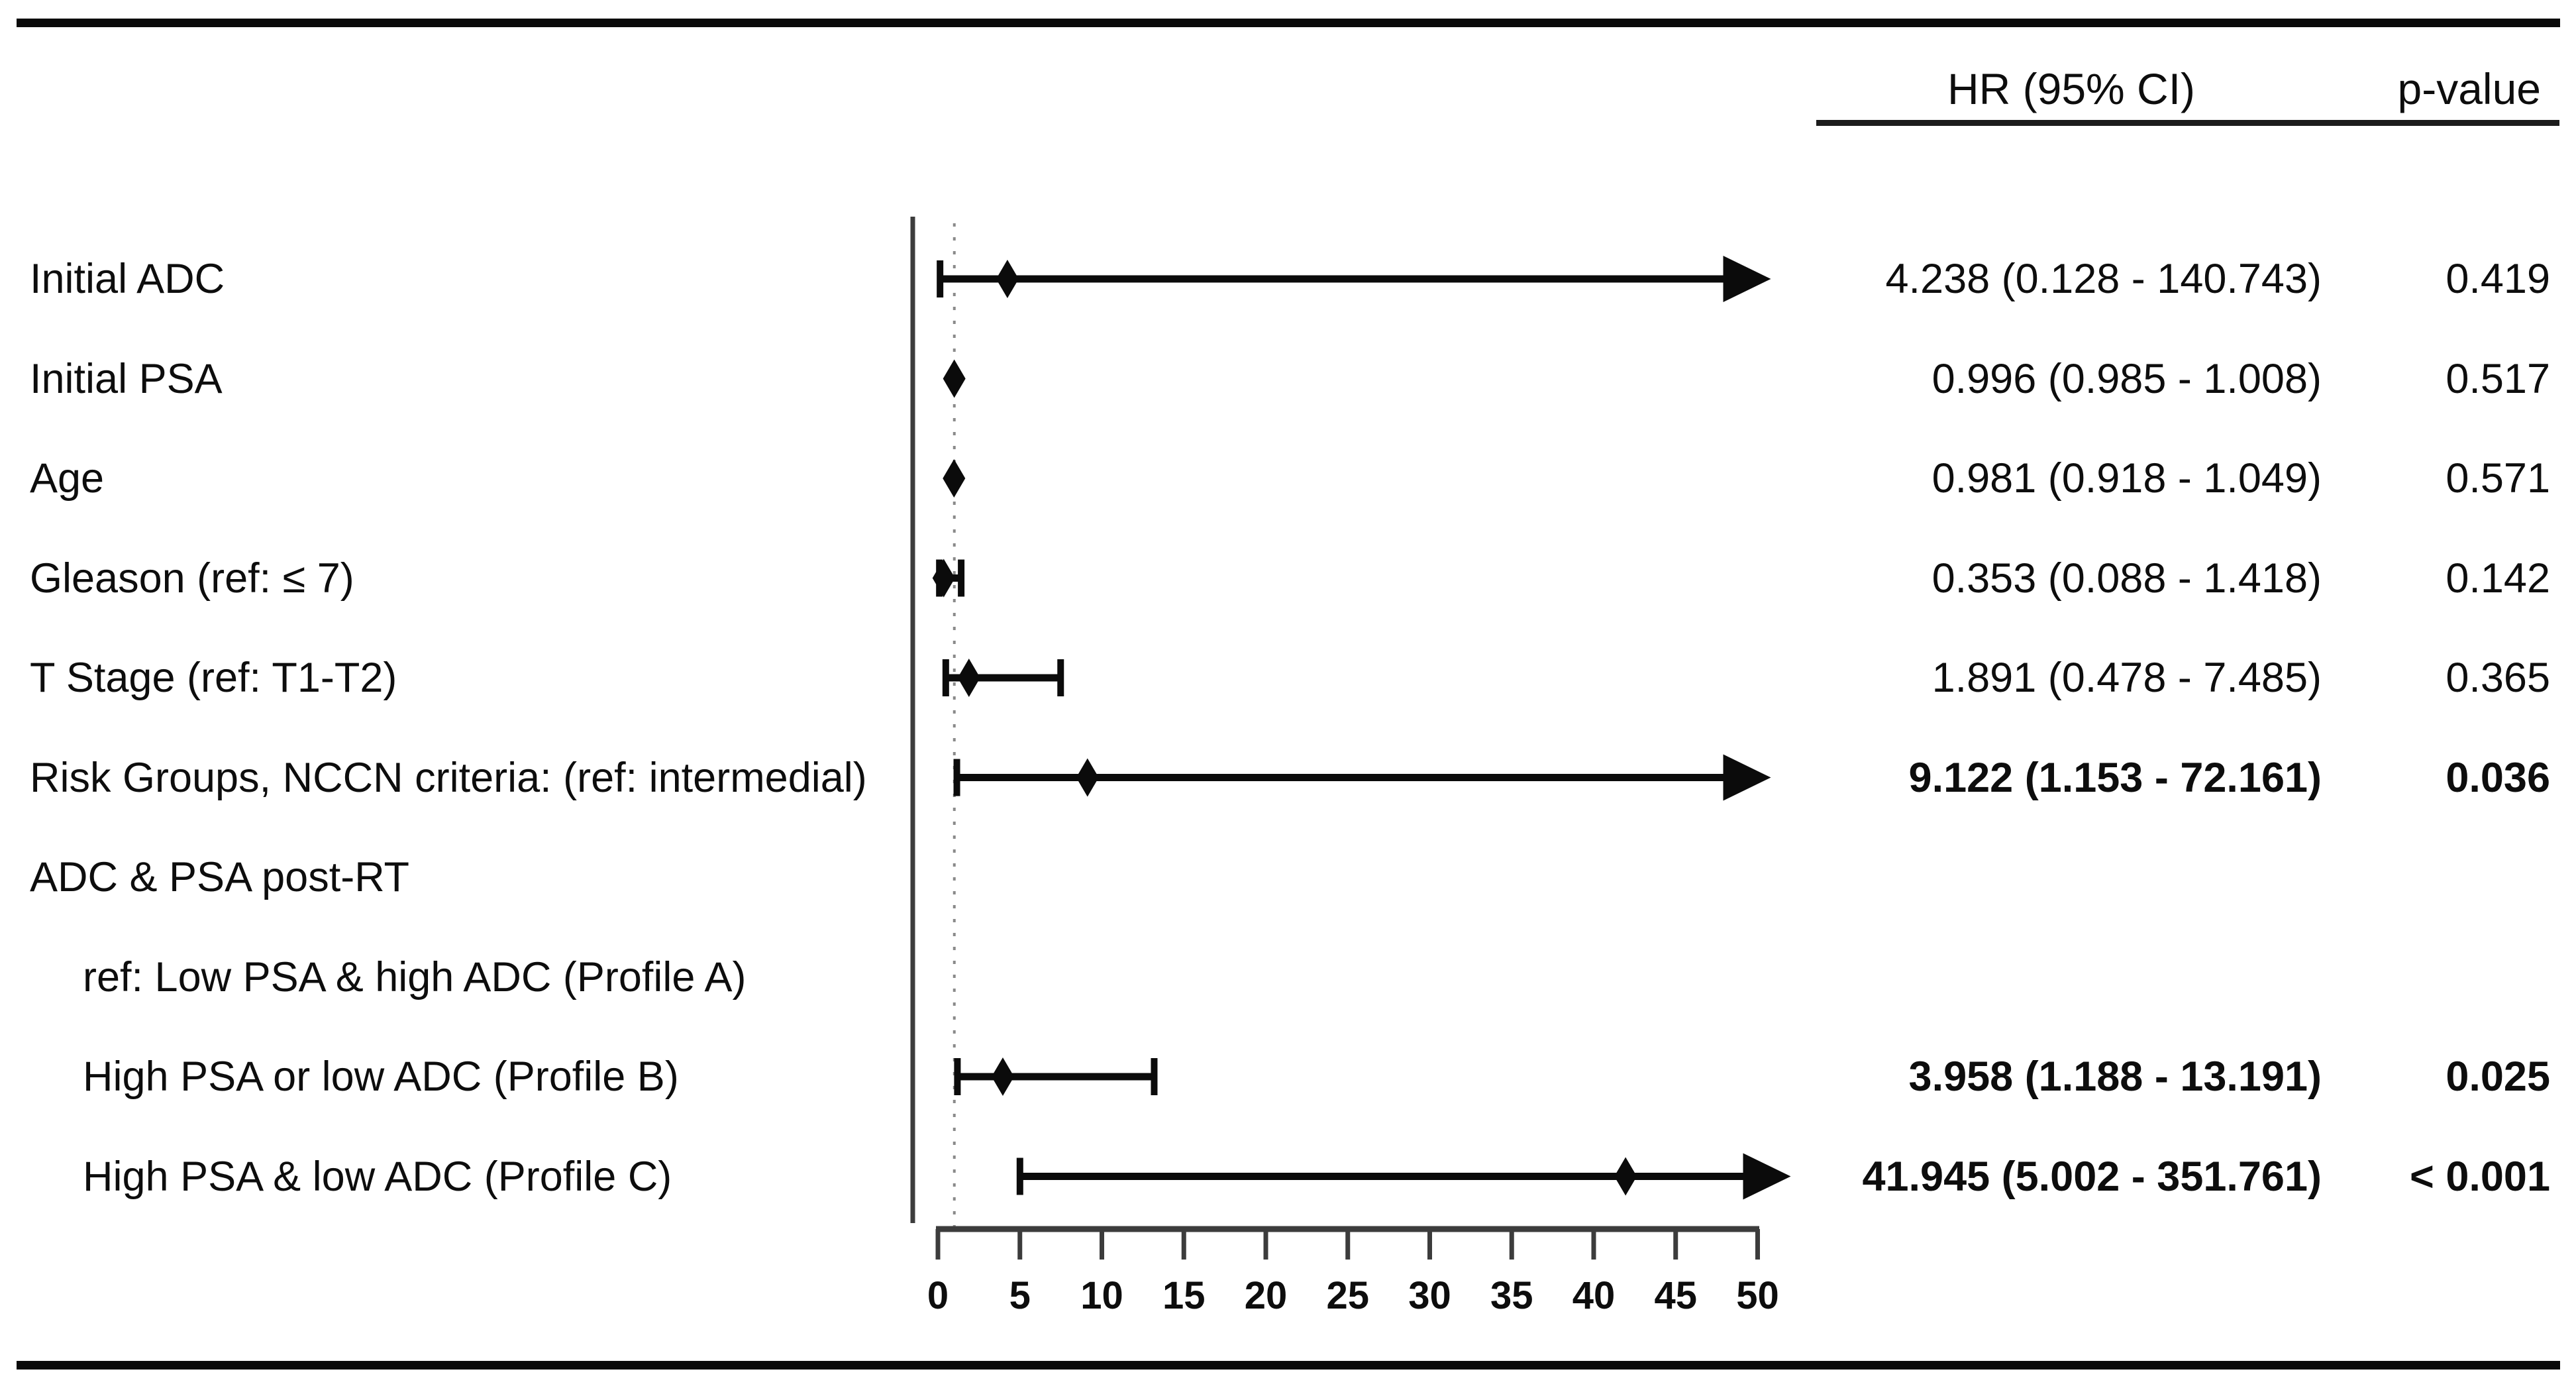 This screenshot has width=2576, height=1398. Describe the element at coordinates (2127, 478) in the screenshot. I see `hr-ci-value: 0.981 (0.918 - 1.049)` at that location.